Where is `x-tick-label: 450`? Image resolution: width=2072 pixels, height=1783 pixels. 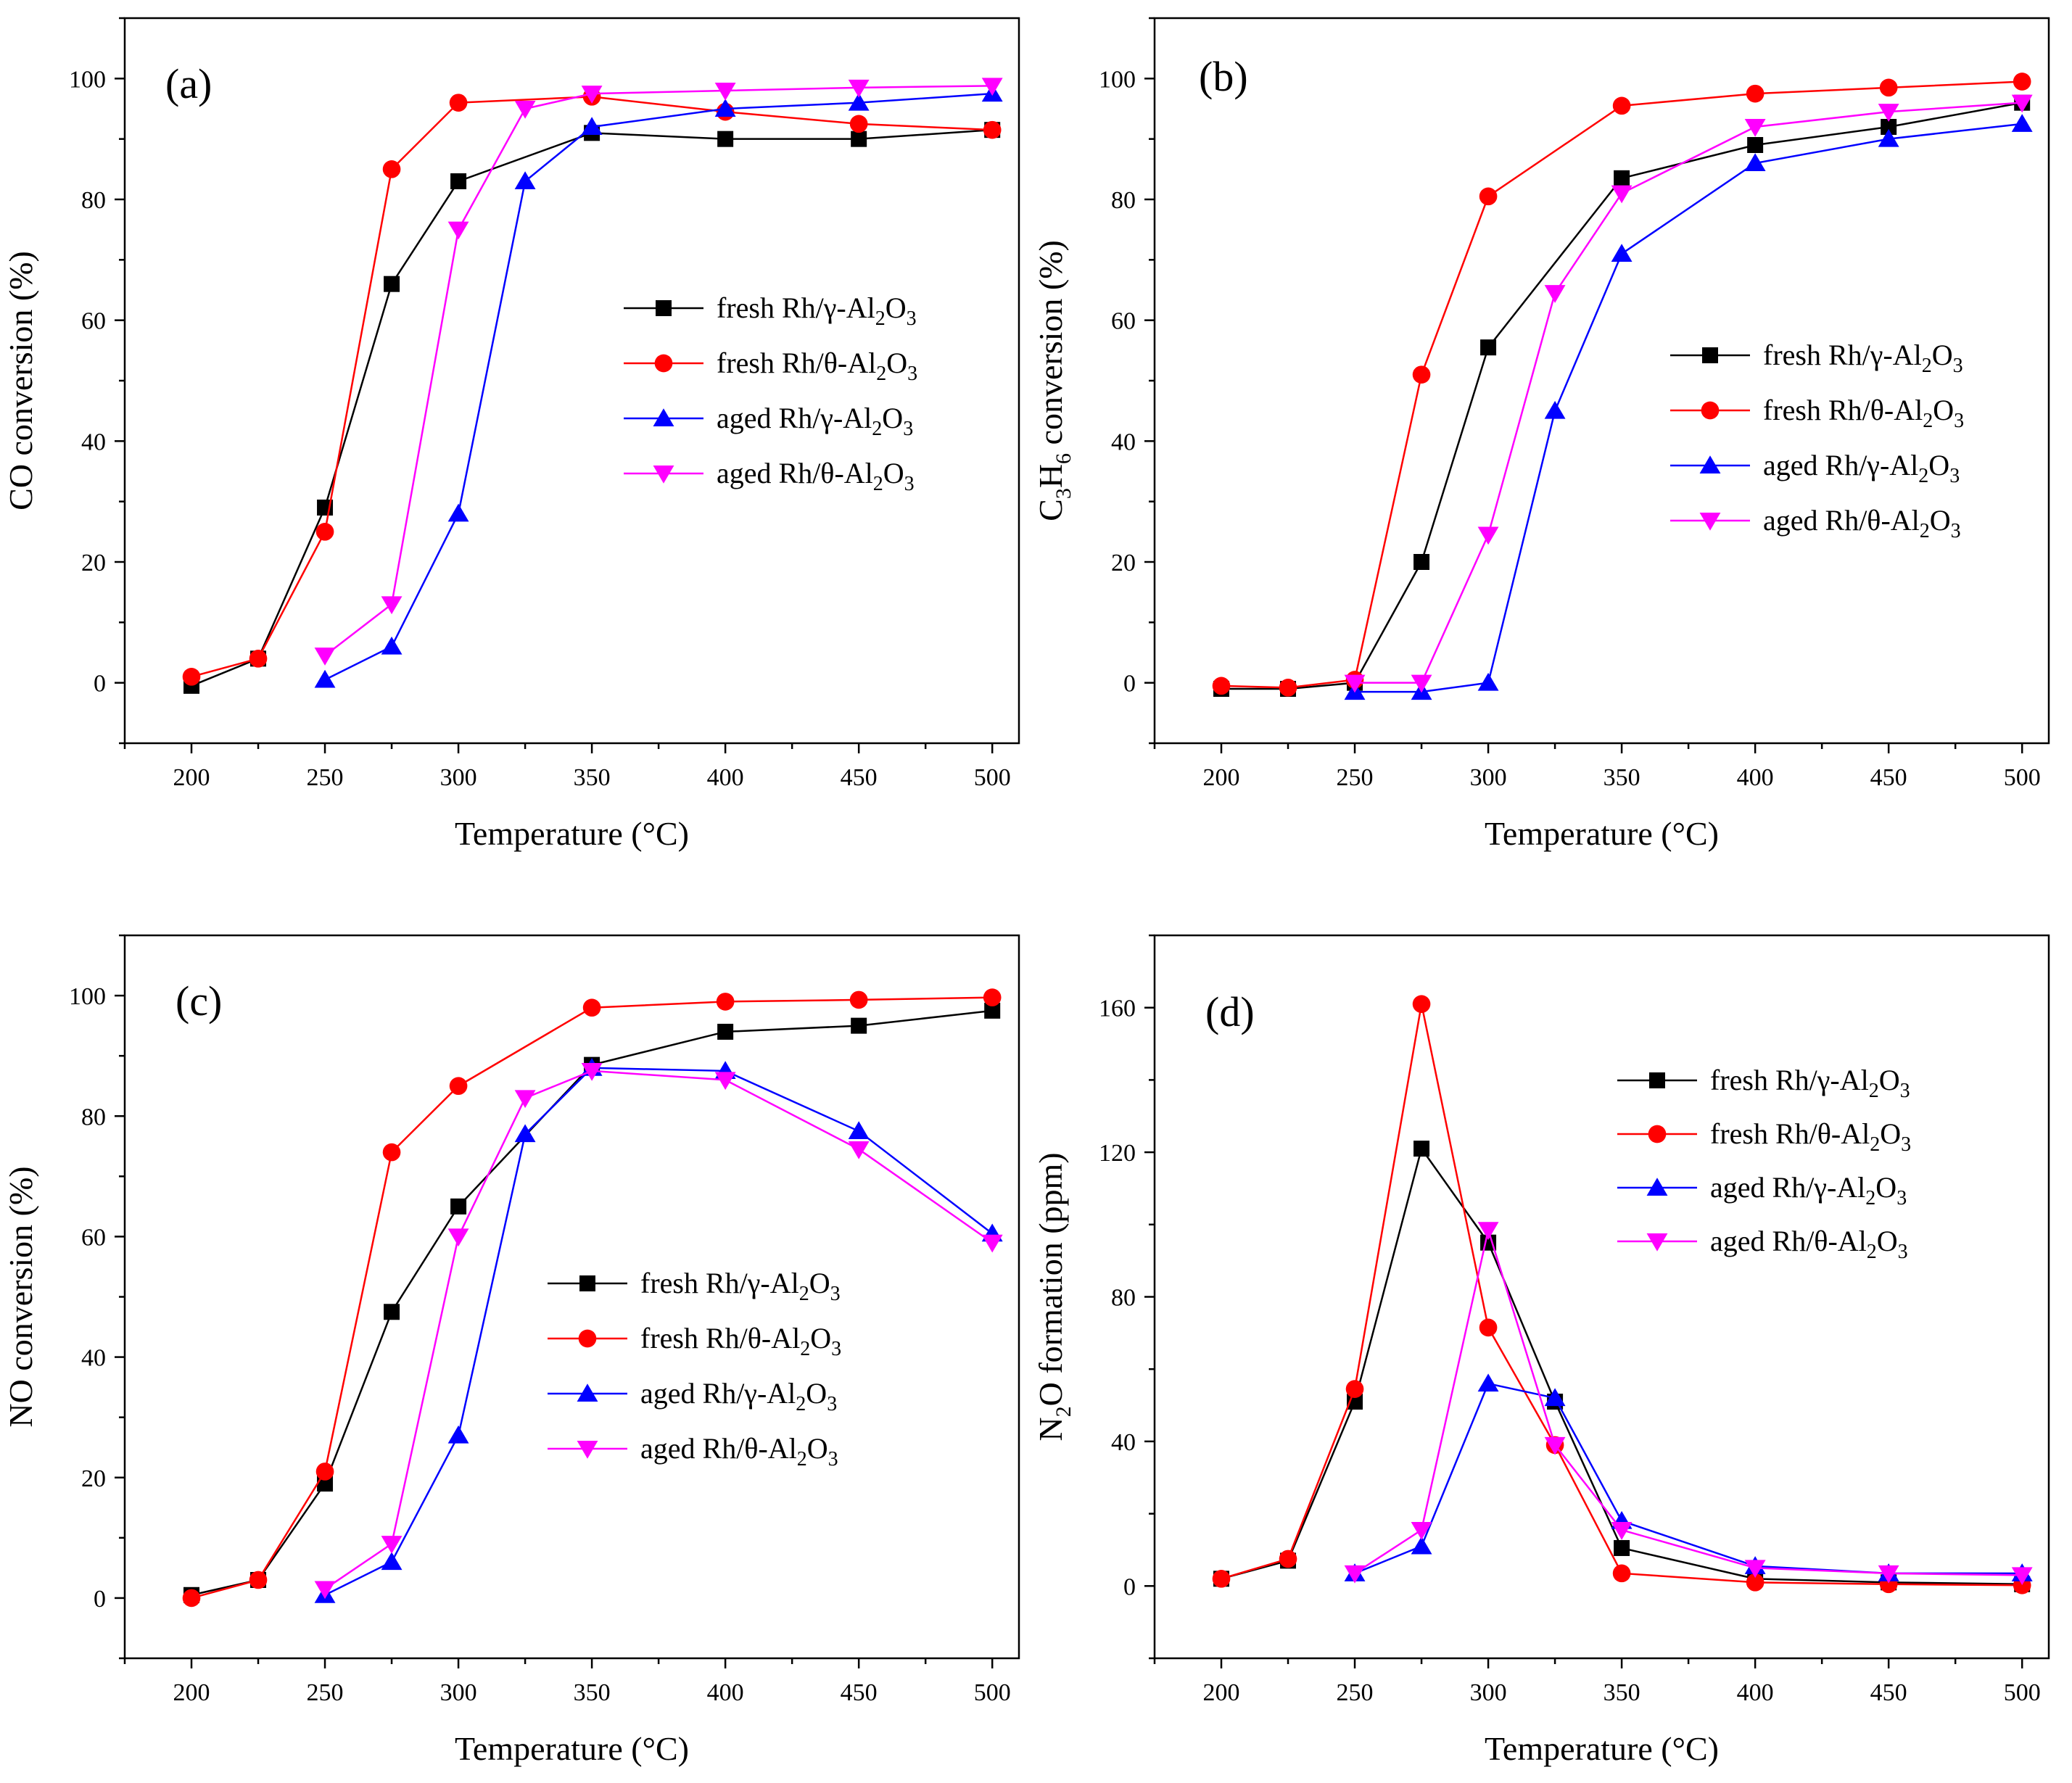 x-tick-label: 450 is located at coordinates (859, 777).